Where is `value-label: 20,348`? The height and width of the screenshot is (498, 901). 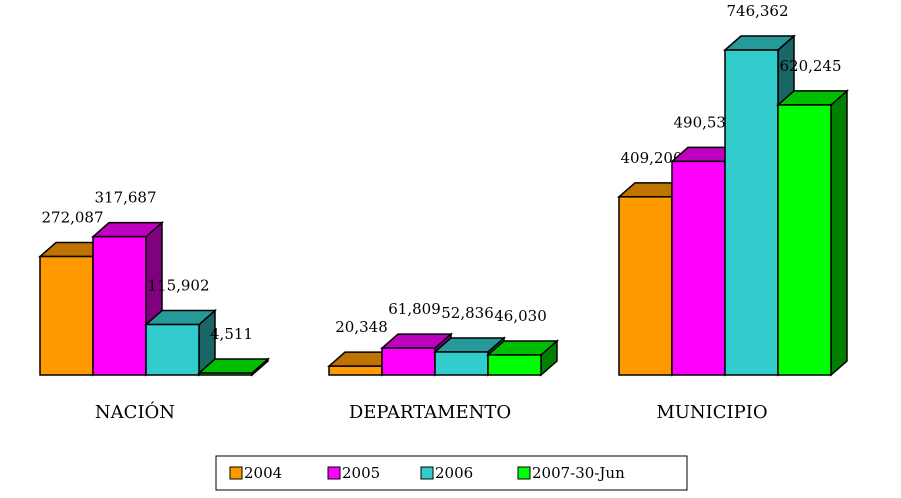 value-label: 20,348 is located at coordinates (361, 327).